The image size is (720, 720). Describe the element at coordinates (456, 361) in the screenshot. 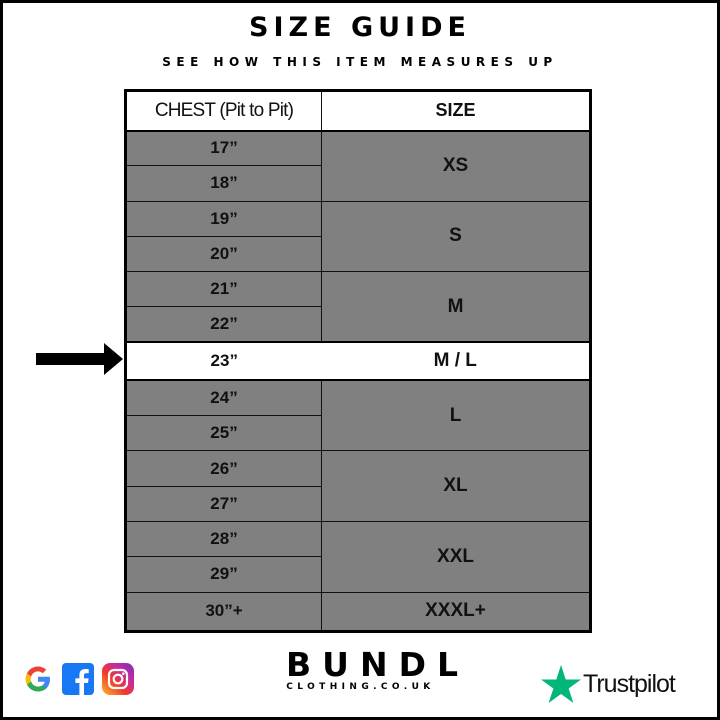

I see `size-cell: M / L` at that location.